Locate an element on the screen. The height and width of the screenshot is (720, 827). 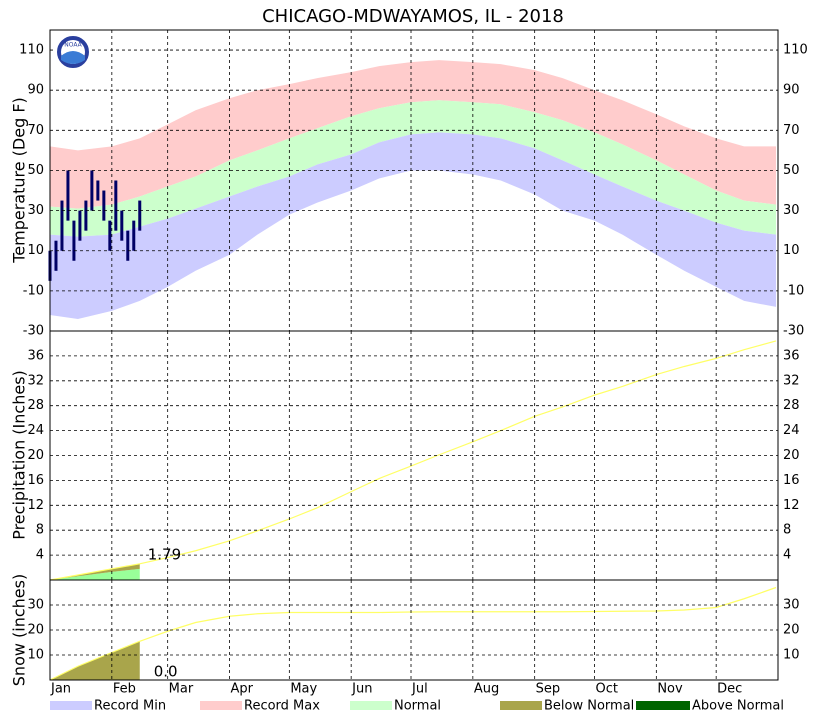
y-tick-label-right: 8 is located at coordinates (787, 530).